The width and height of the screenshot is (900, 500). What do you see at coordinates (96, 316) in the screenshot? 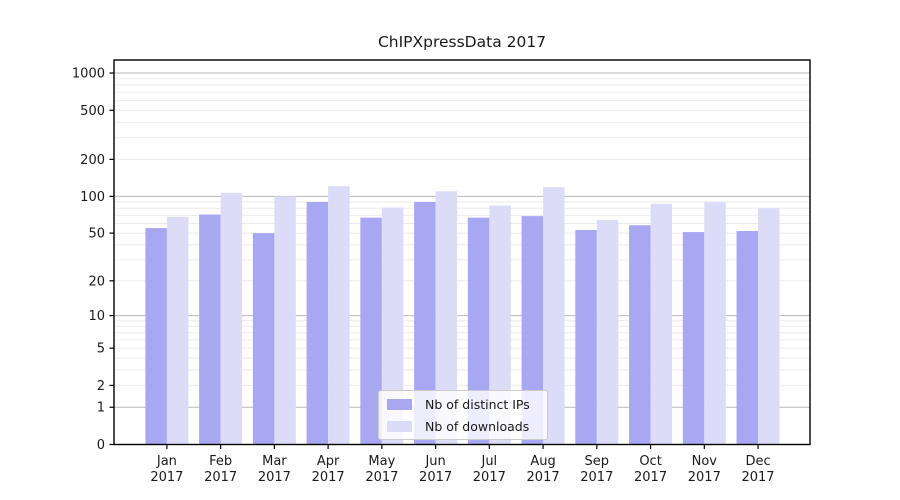
I see `y-tick-label: 10` at bounding box center [96, 316].